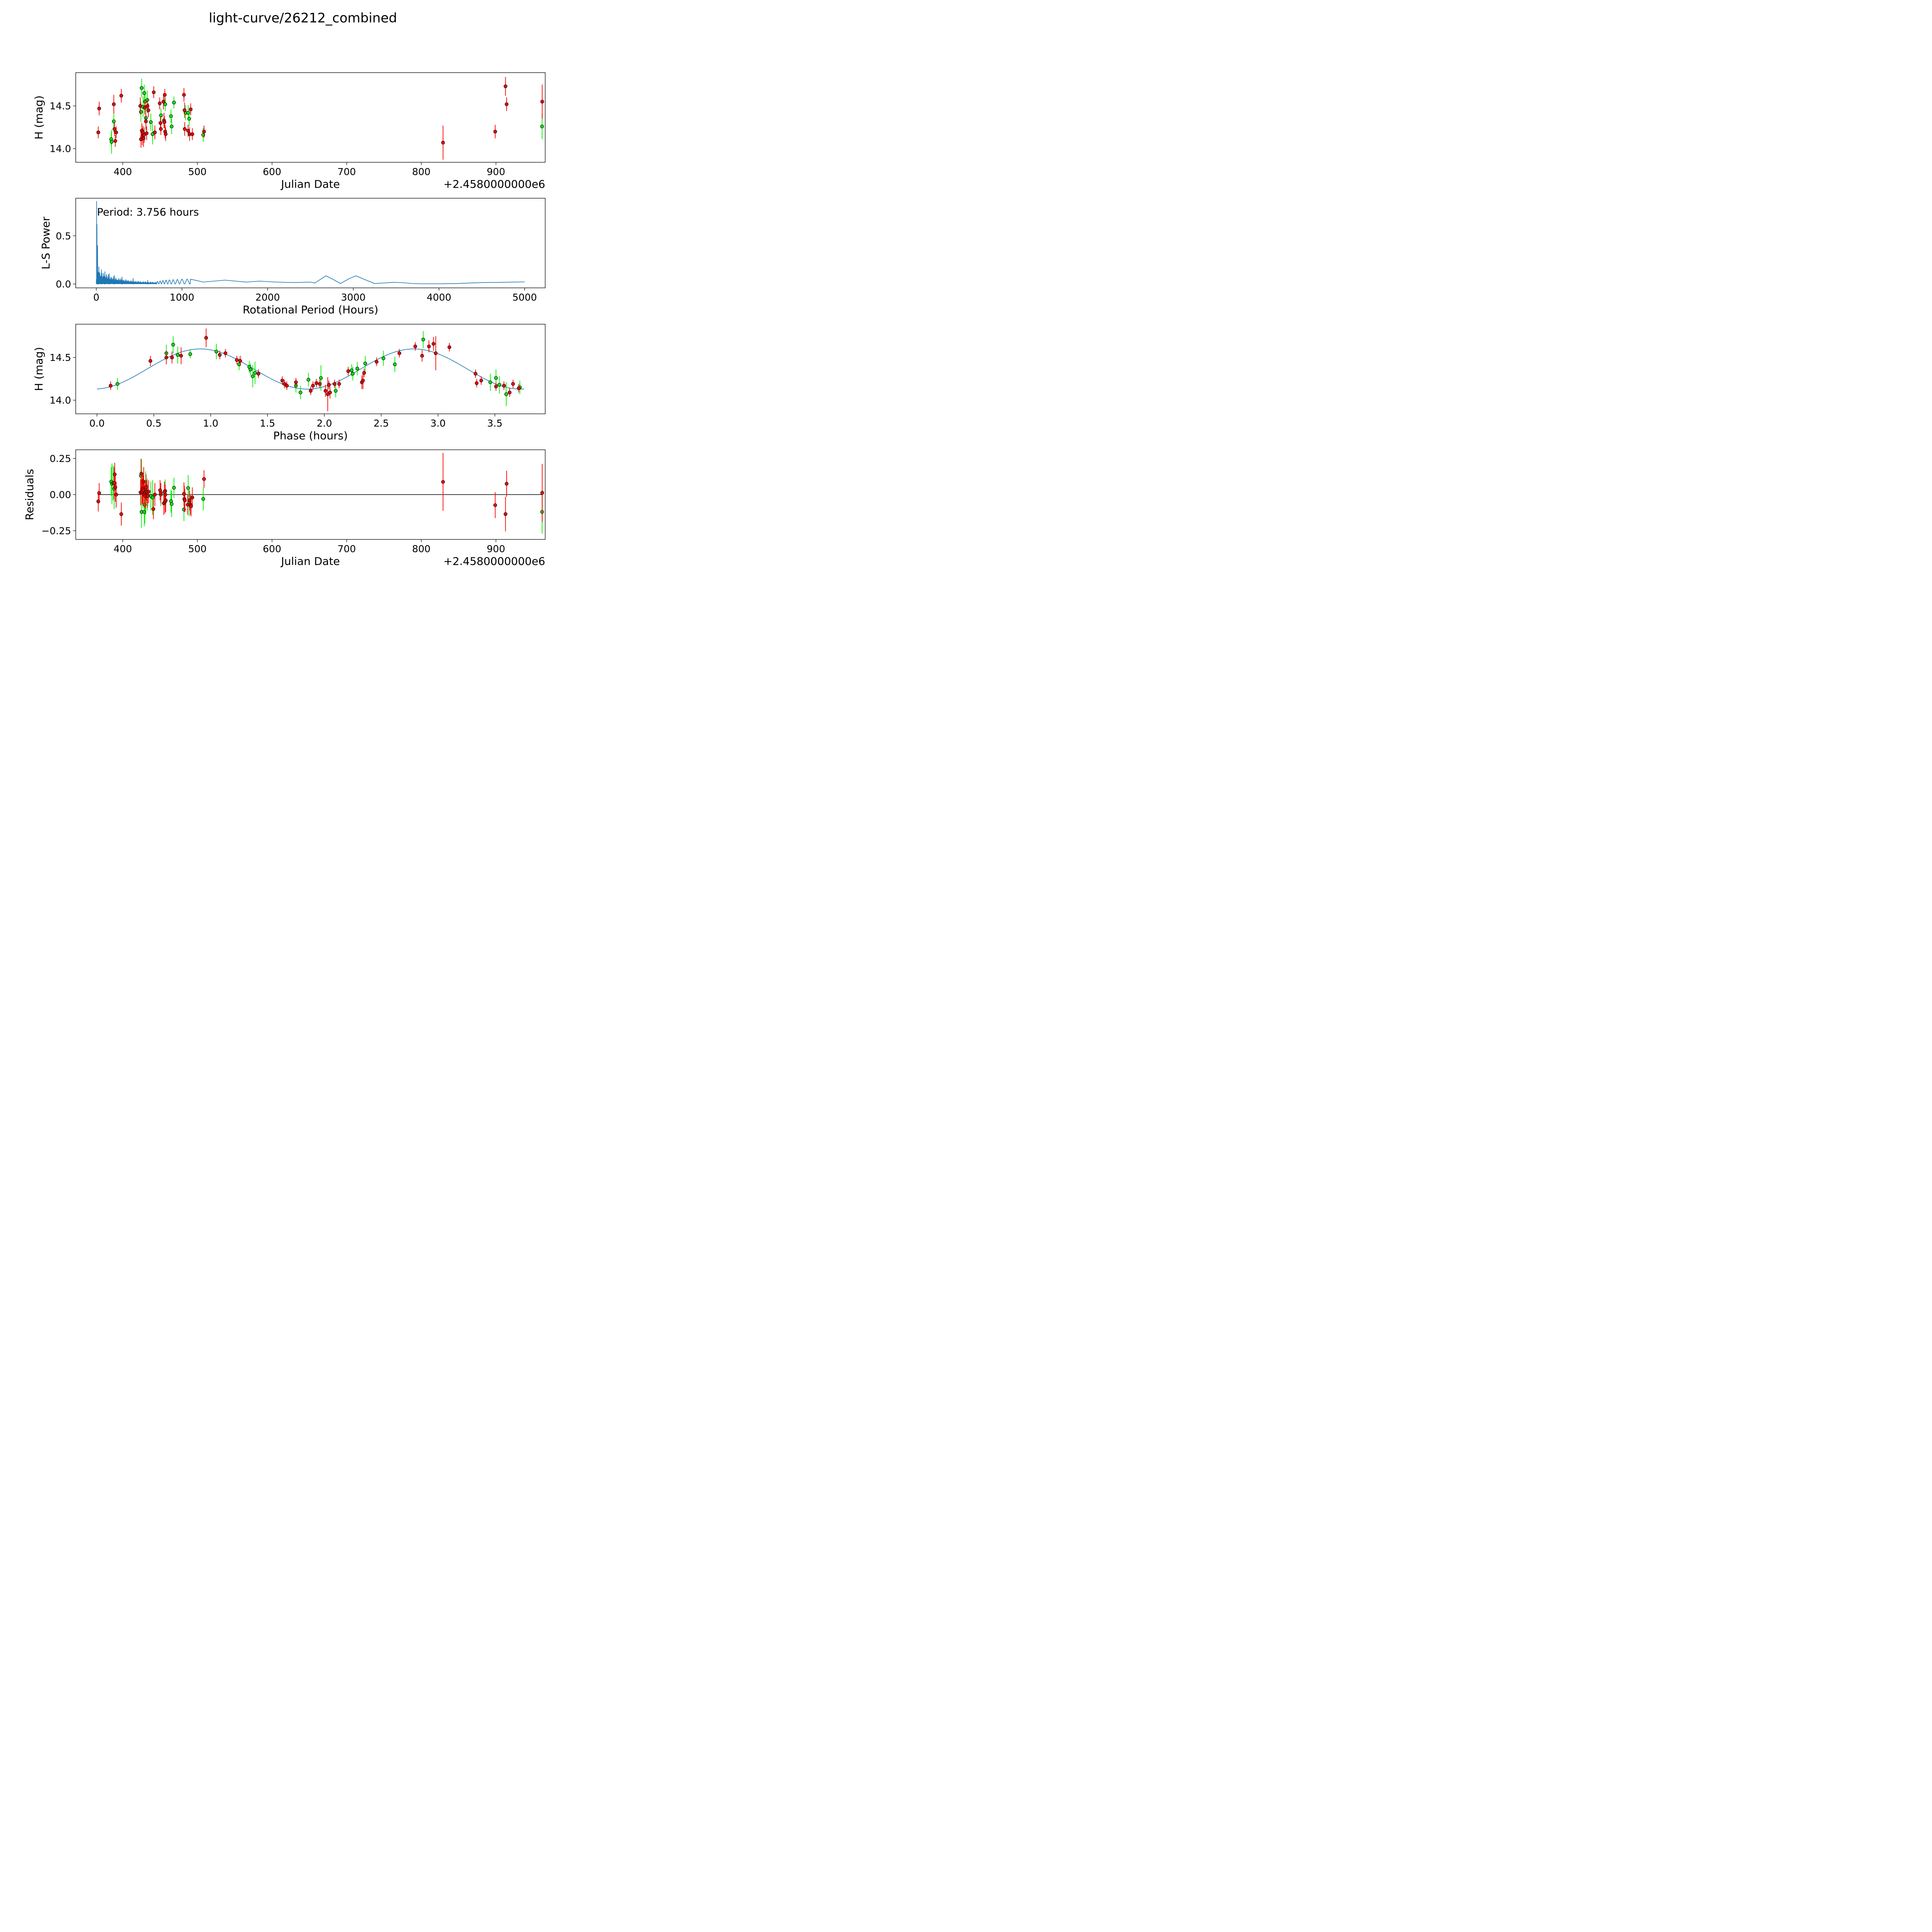  Describe the element at coordinates (310, 561) in the screenshot. I see `residuals-xlabel: Julian Date` at that location.